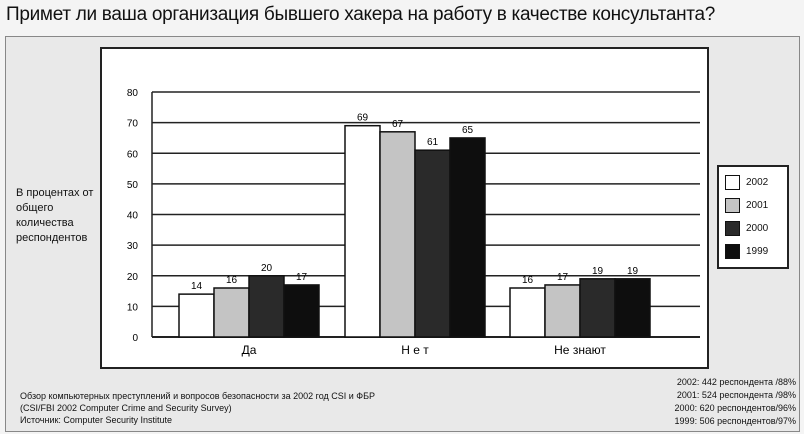  Describe the element at coordinates (757, 228) in the screenshot. I see `legend-label: 2000` at that location.